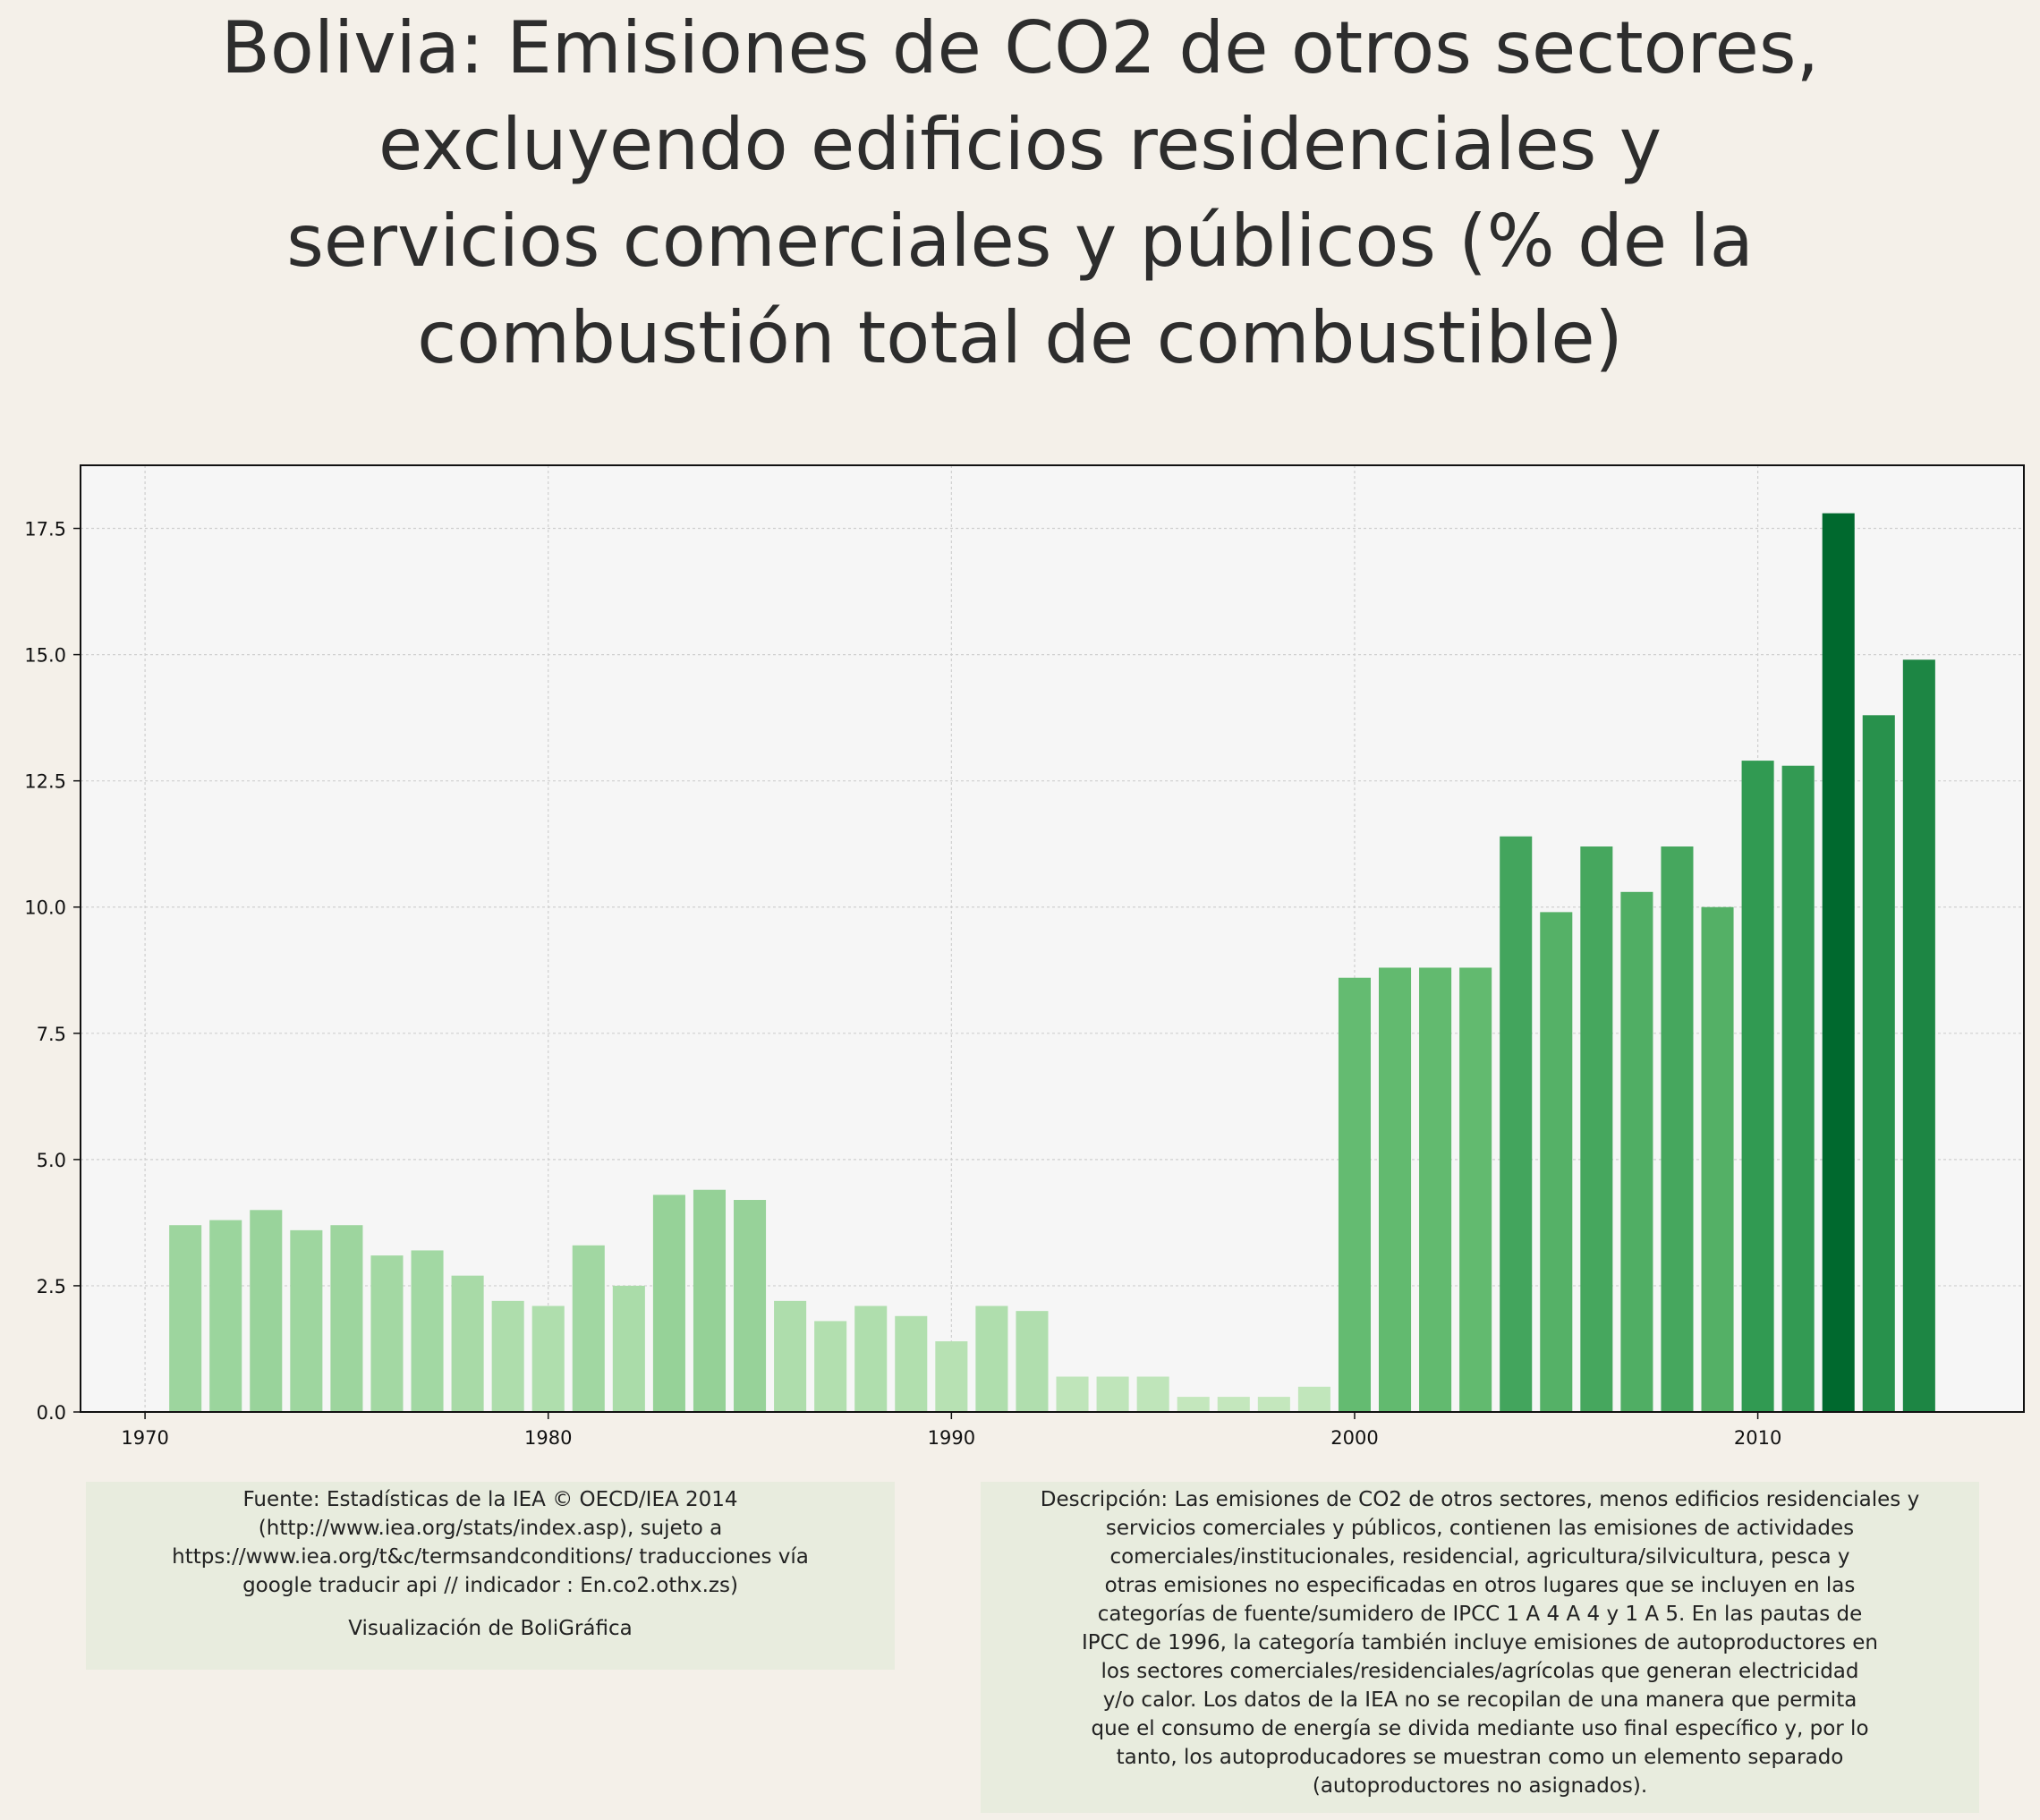 The image size is (2040, 1820). I want to click on bar-1990, so click(951, 1377).